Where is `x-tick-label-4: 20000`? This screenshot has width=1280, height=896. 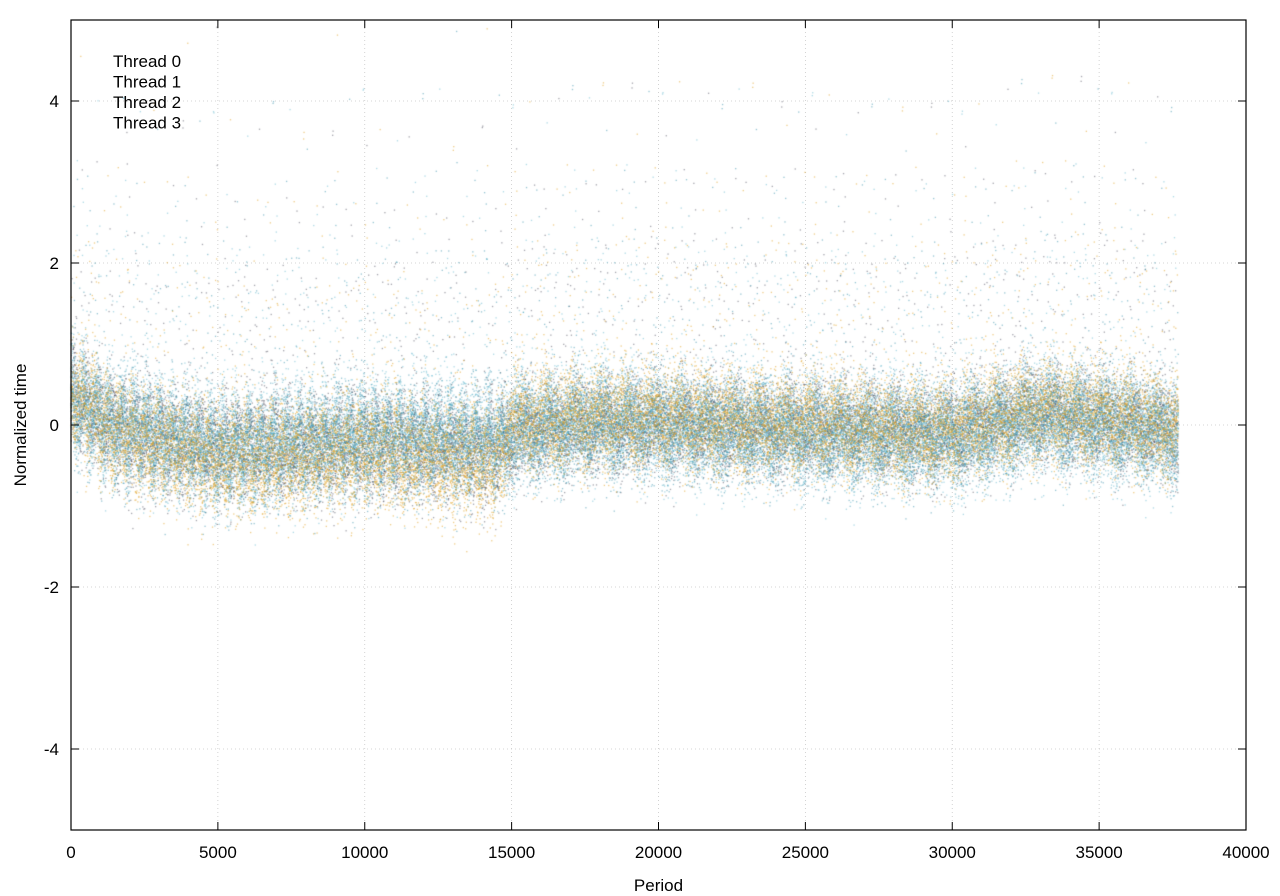
x-tick-label-4: 20000 is located at coordinates (658, 852).